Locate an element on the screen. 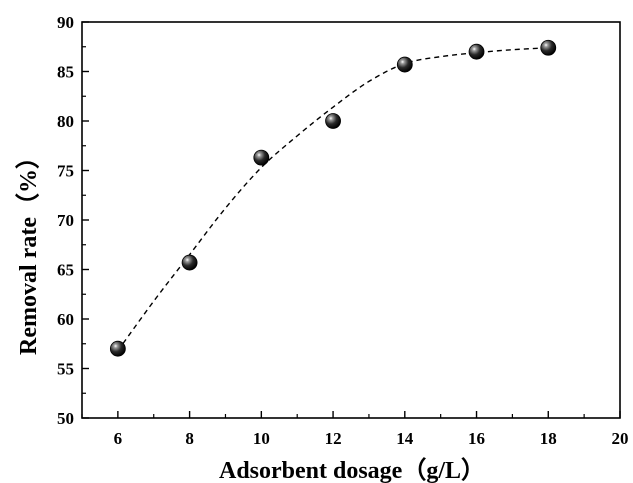 The height and width of the screenshot is (483, 633). y-tick-label-70: 70 is located at coordinates (65, 220).